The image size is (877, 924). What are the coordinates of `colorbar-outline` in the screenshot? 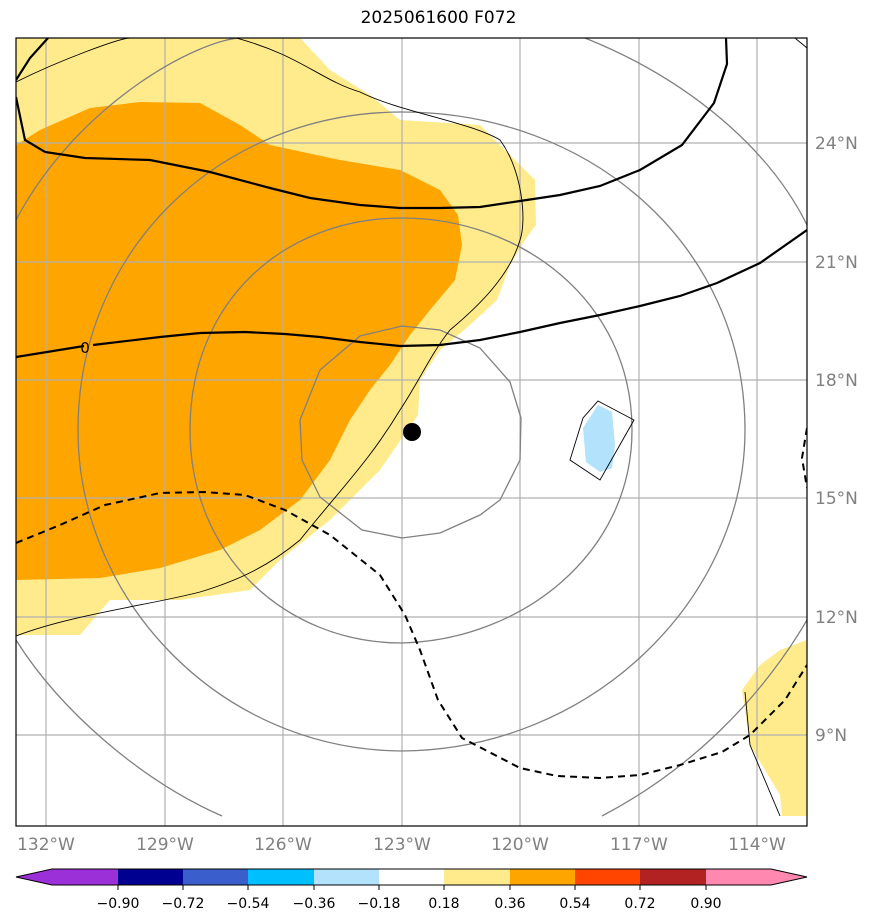 It's located at (411, 877).